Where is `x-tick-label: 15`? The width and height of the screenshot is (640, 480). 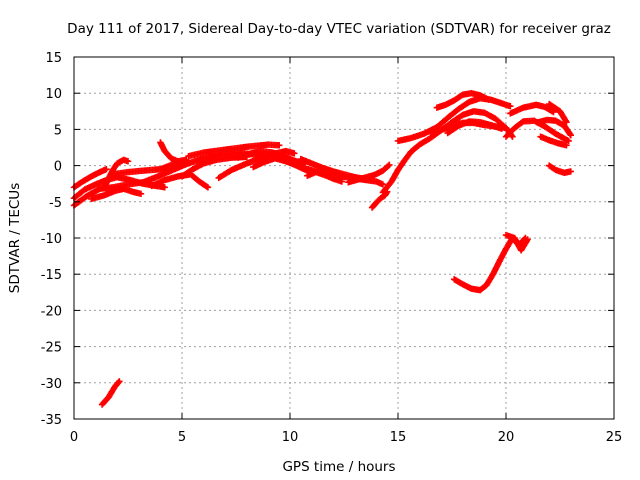
x-tick-label: 15 is located at coordinates (398, 437).